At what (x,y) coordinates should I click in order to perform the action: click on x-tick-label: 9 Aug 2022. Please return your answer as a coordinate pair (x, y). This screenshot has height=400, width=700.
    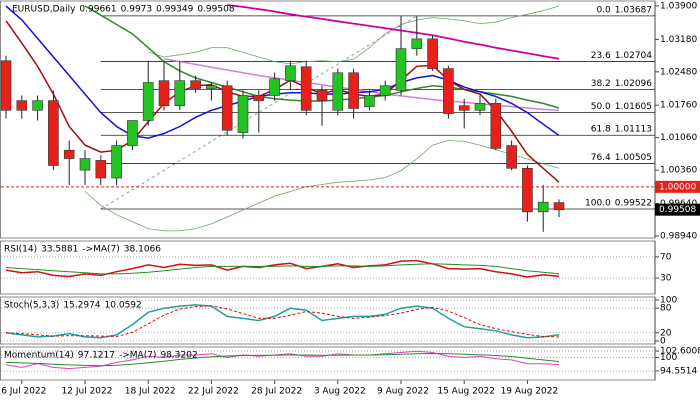
    Looking at the image, I should click on (403, 392).